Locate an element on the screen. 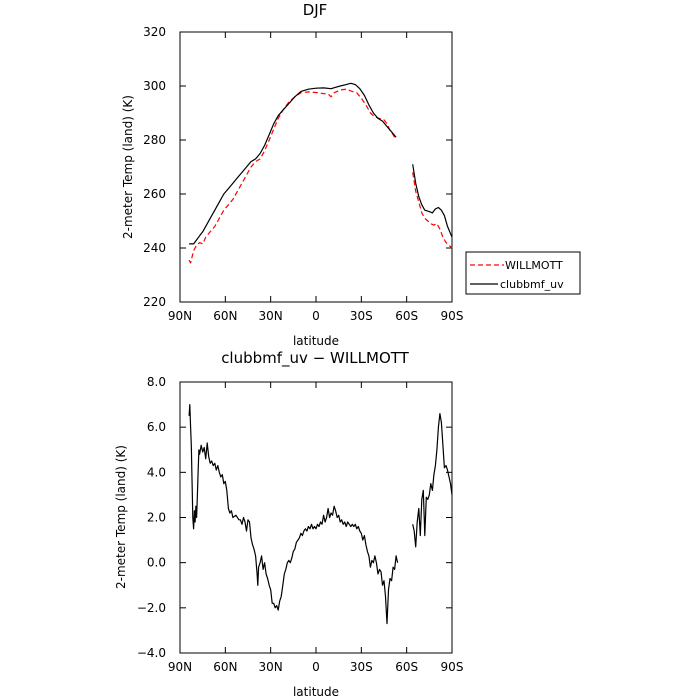 The image size is (700, 700). y-tick-label: 2.0 is located at coordinates (156, 518).